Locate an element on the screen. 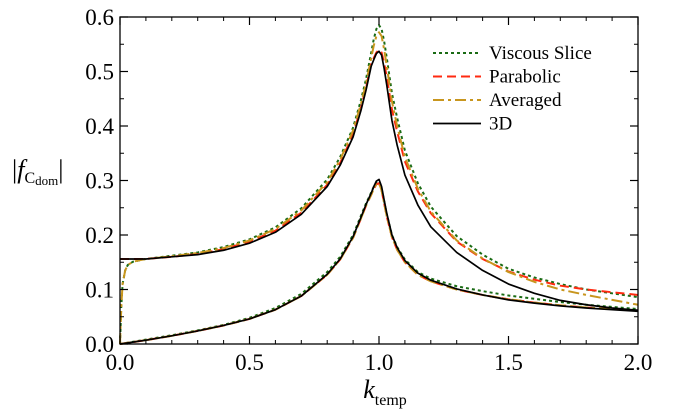 The image size is (675, 412). x-tick-label: 2.0 is located at coordinates (638, 362).